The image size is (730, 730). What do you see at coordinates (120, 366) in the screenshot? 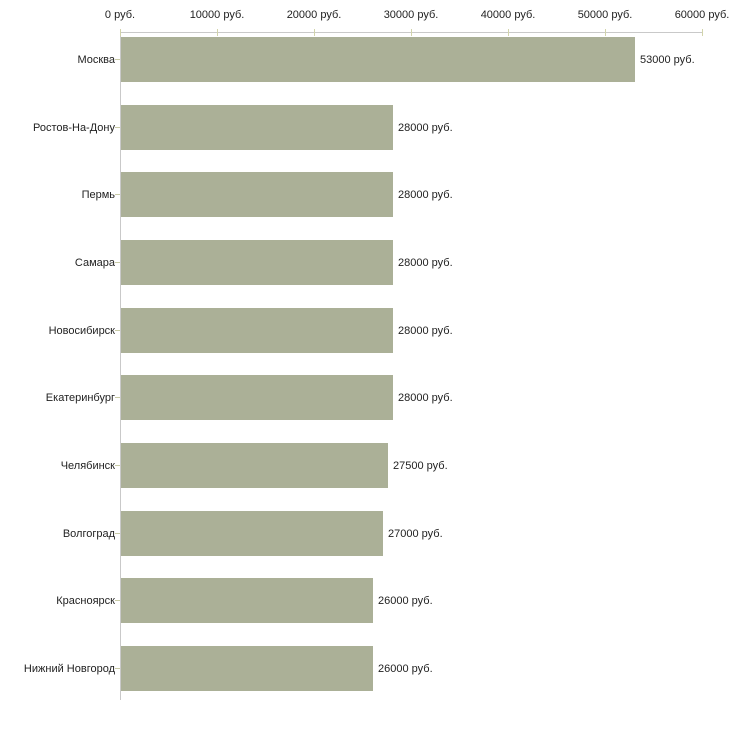
I see `y-axis-line` at bounding box center [120, 366].